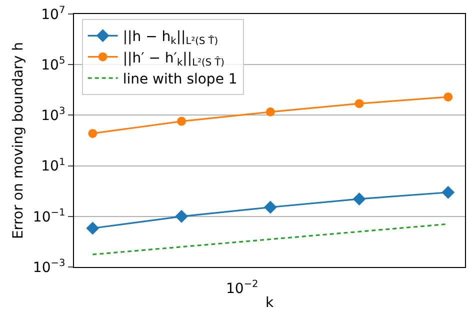  I want to click on y-tick-label: 10$^{1}$, so click(53, 165).